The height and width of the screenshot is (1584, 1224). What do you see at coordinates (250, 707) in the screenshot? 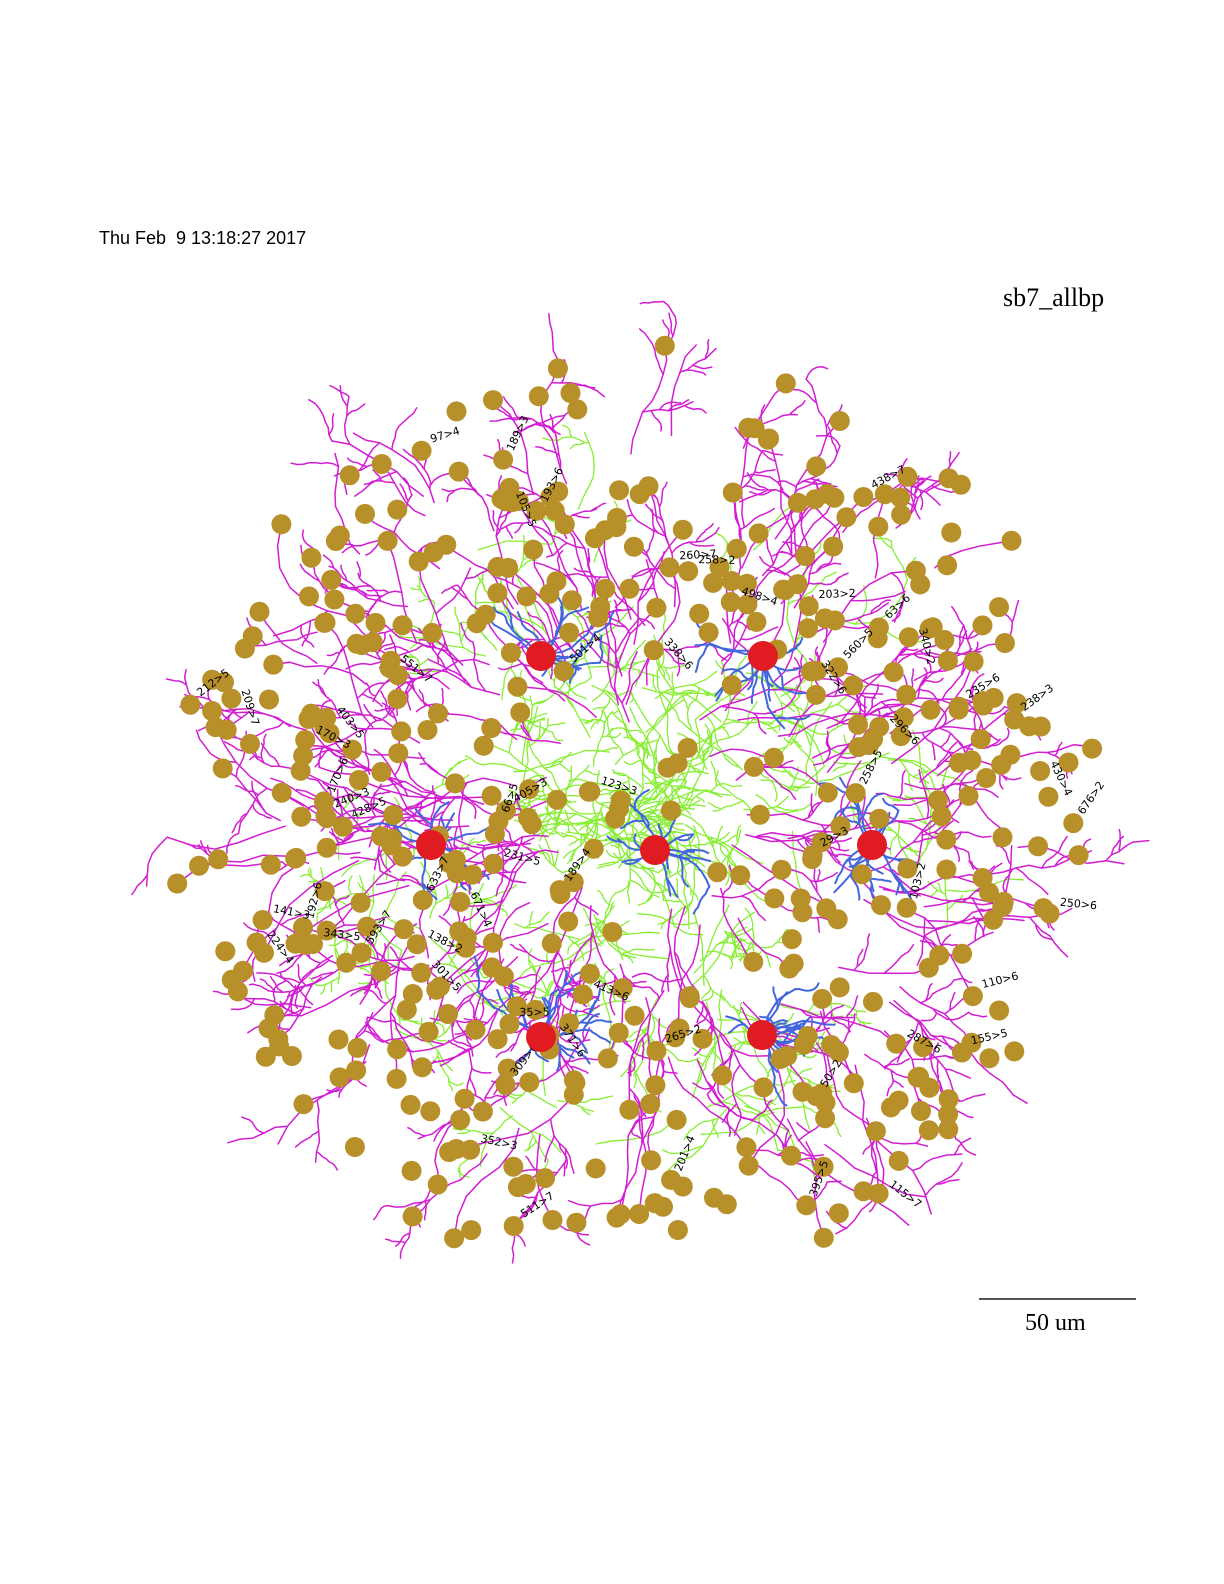
I see `node-label: 209>7` at bounding box center [250, 707].